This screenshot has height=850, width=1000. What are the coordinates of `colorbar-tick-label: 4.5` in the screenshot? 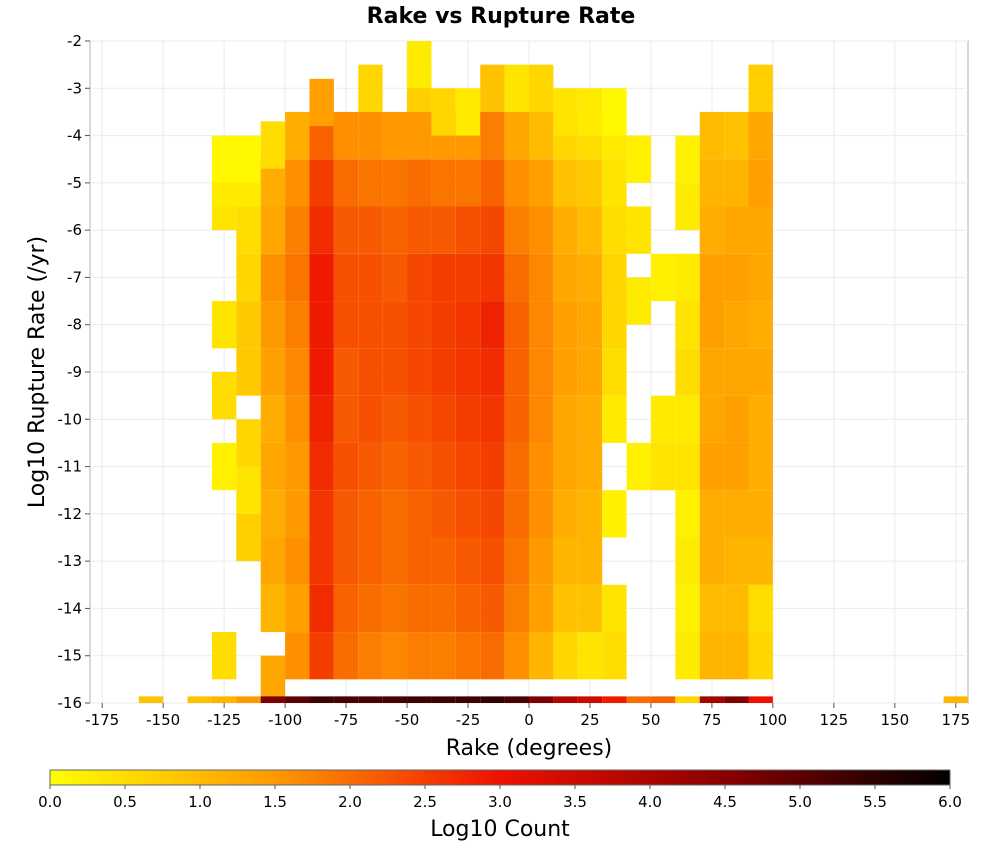 It's located at (725, 802).